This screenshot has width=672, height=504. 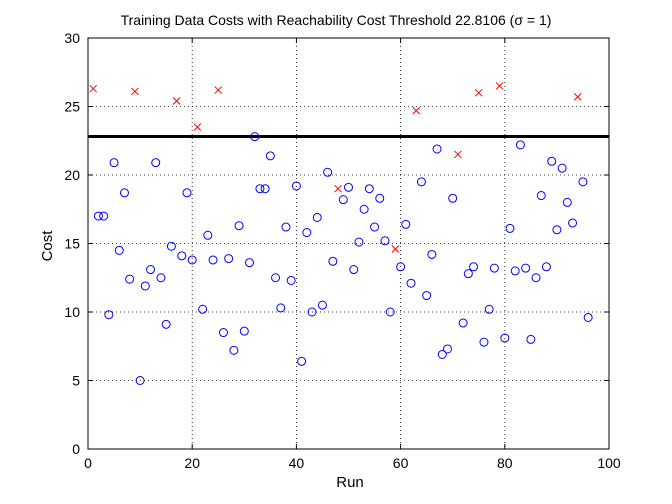 I want to click on x-tick-label: 80, so click(x=505, y=463).